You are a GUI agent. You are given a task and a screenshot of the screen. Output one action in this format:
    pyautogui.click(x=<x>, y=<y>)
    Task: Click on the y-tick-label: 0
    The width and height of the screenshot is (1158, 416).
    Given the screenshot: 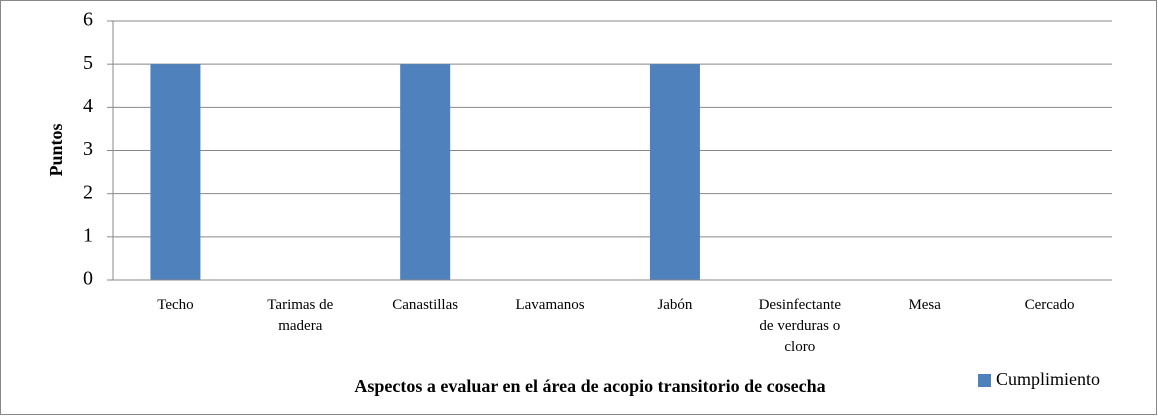 What is the action you would take?
    pyautogui.click(x=88, y=279)
    